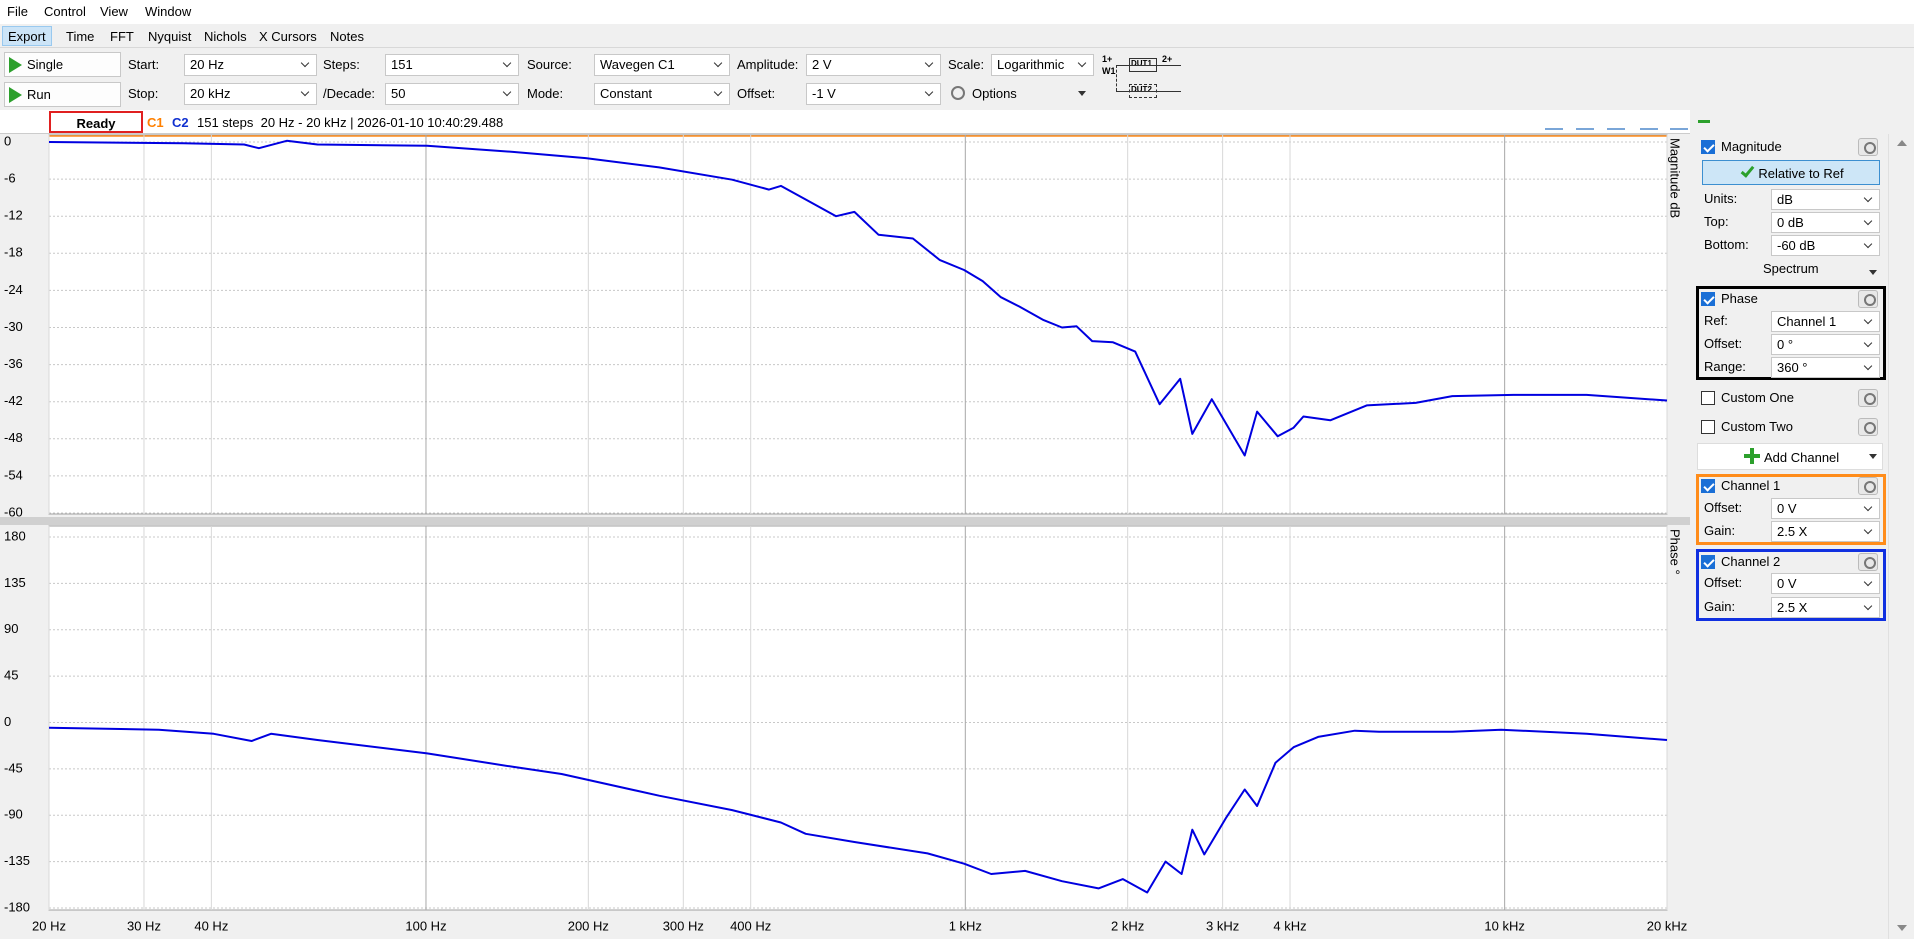 The image size is (1914, 939). What do you see at coordinates (11, 628) in the screenshot?
I see `y-tick-label: 90` at bounding box center [11, 628].